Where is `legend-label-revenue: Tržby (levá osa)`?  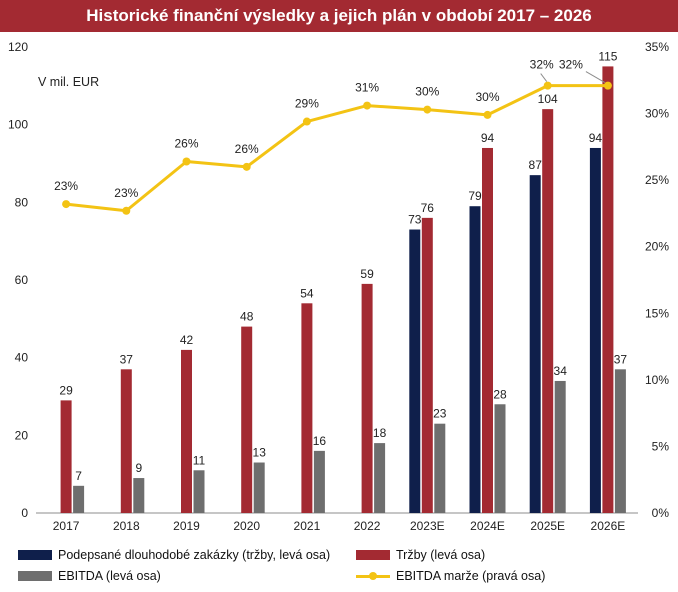 legend-label-revenue: Tržby (levá osa) is located at coordinates (441, 555).